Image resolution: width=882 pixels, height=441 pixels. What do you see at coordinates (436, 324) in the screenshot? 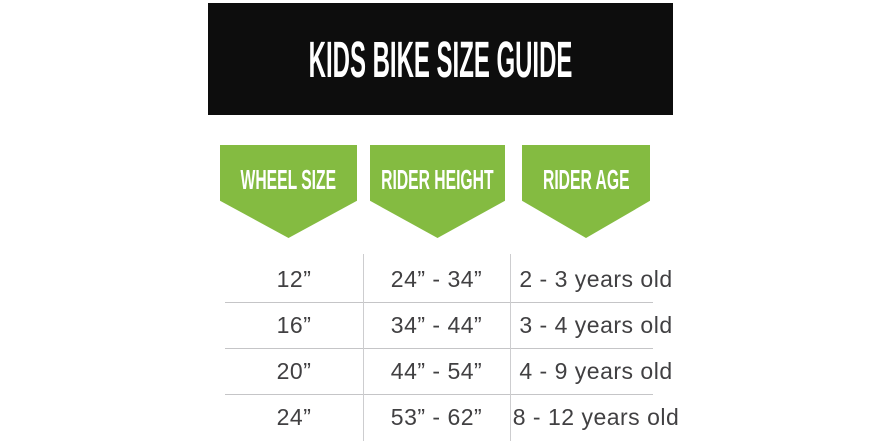
I see `cell-rider-height-row2: 34” - 44”` at bounding box center [436, 324].